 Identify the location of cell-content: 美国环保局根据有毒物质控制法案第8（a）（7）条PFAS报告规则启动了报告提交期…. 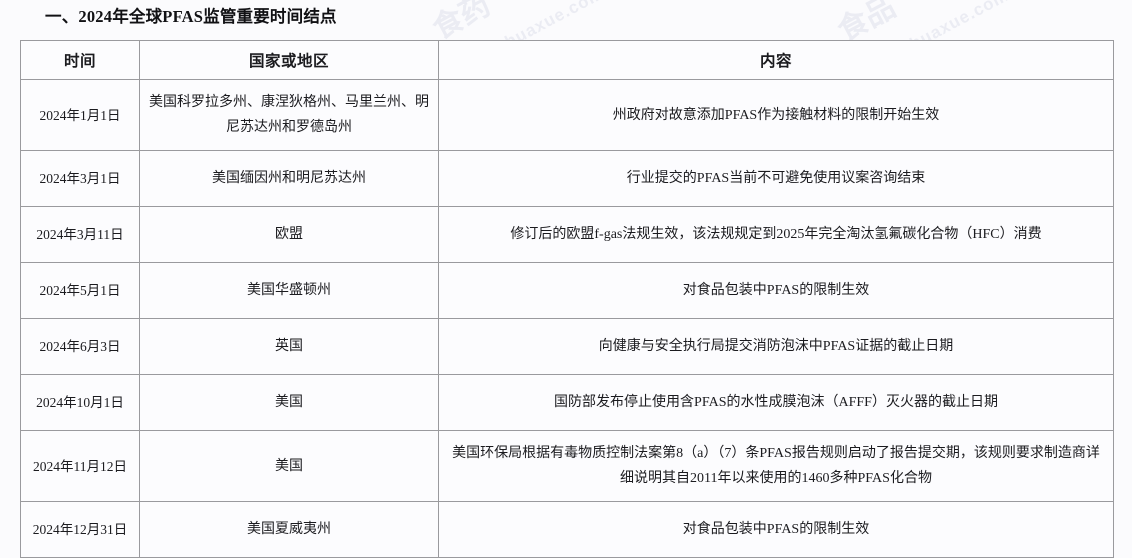
(776, 466).